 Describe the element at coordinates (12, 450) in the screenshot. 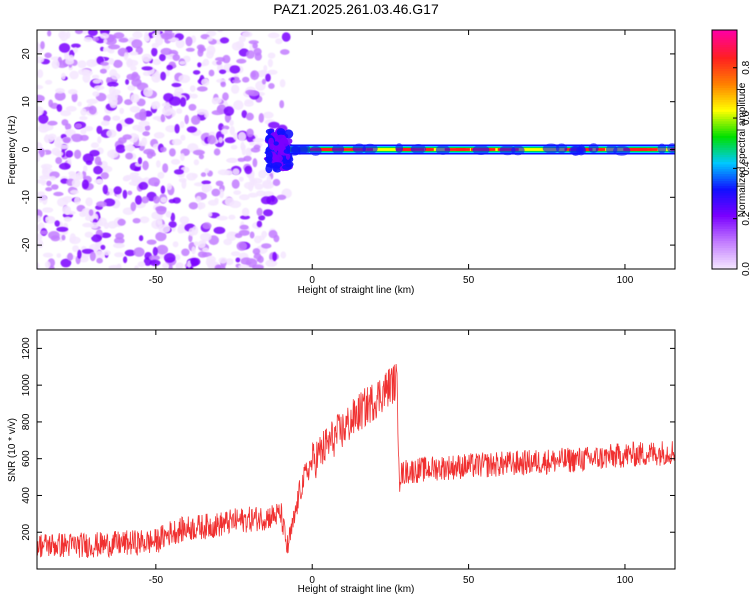

I see `snr-y-axis-label: SNR (10 * v/v)` at that location.